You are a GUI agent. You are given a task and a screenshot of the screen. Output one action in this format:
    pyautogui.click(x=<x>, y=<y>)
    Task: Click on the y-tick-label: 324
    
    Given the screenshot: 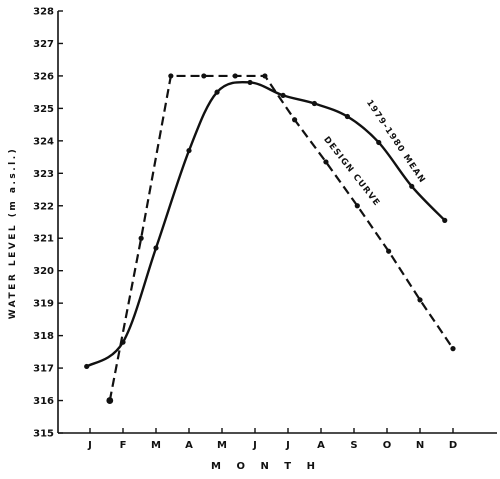 What is the action you would take?
    pyautogui.click(x=43, y=141)
    